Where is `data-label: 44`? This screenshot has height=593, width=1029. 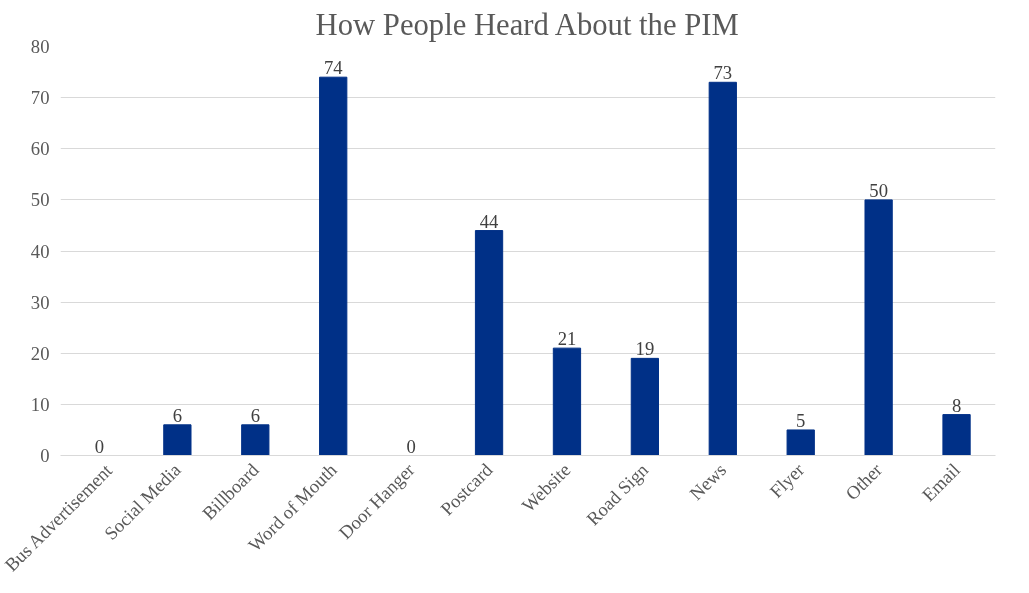 data-label: 44 is located at coordinates (489, 221).